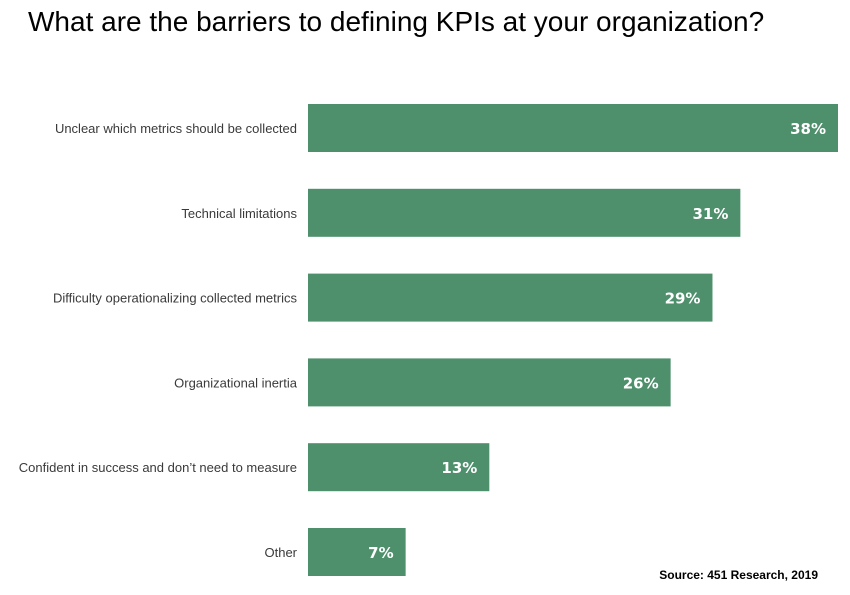 The image size is (850, 595). I want to click on value-label-5: 7%, so click(380, 553).